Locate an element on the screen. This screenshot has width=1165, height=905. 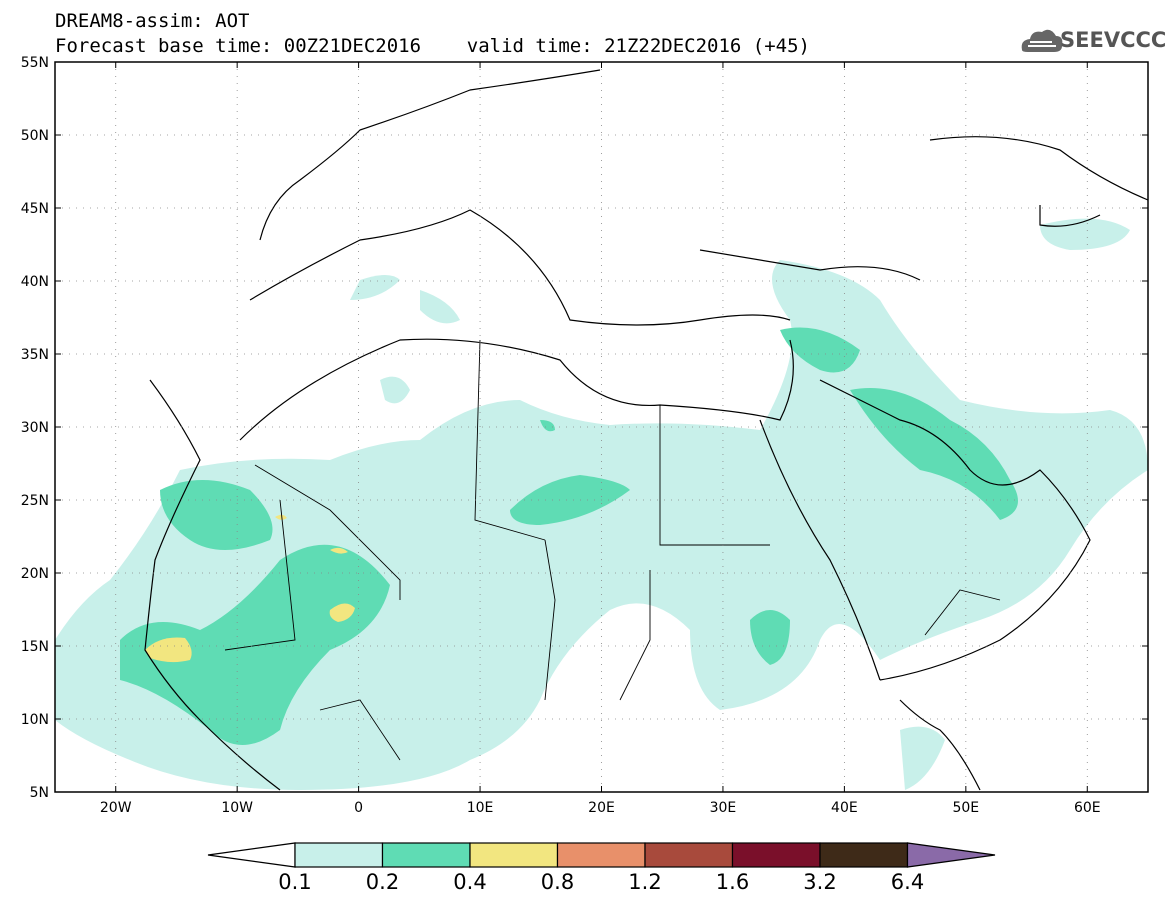
colorbar-label: 6.4 is located at coordinates (907, 882).